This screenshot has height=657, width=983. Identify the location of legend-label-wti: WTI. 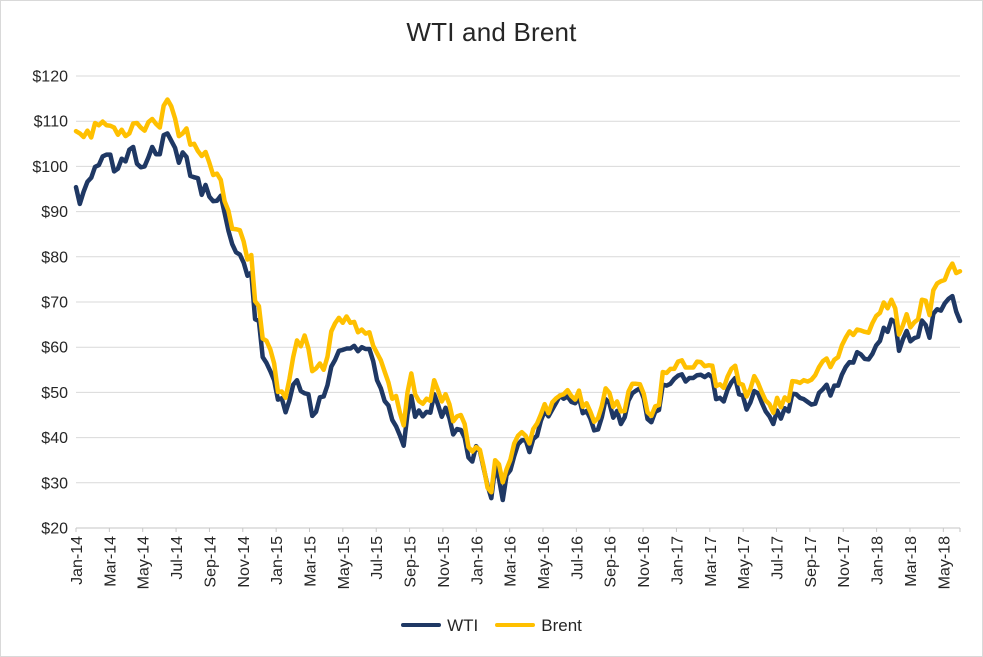
(463, 625).